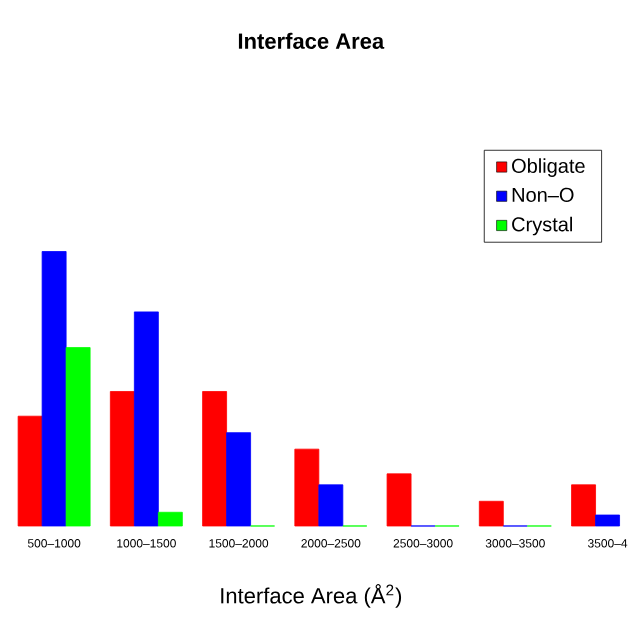 This screenshot has height=640, width=640. I want to click on x-axis-title: Interface Area (Å$^{2}$), so click(311, 596).